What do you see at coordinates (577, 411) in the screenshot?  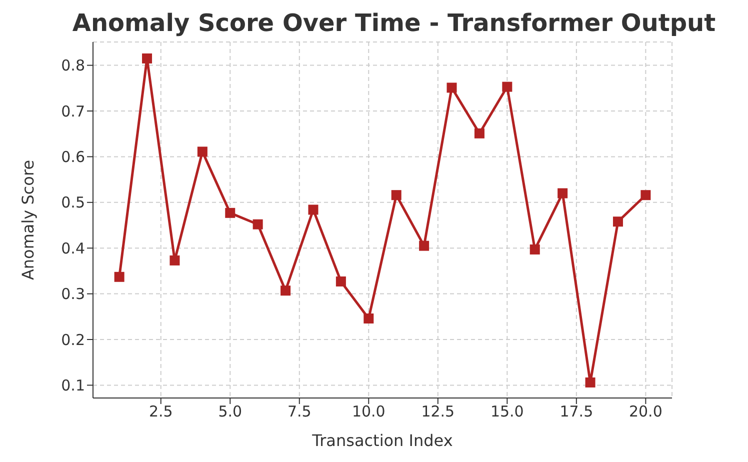 I see `x-tick-label: 17.5` at bounding box center [577, 411].